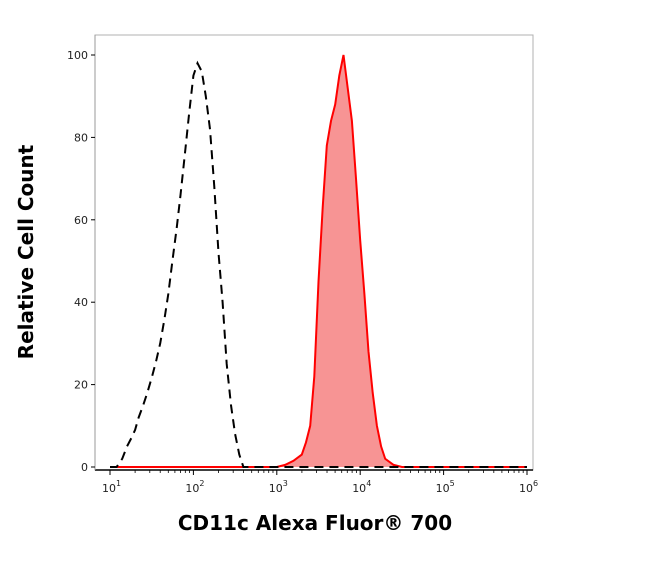 Image resolution: width=650 pixels, height=567 pixels. What do you see at coordinates (315, 523) in the screenshot?
I see `x-axis-title: CD11c Alexa Fluor® 700` at bounding box center [315, 523].